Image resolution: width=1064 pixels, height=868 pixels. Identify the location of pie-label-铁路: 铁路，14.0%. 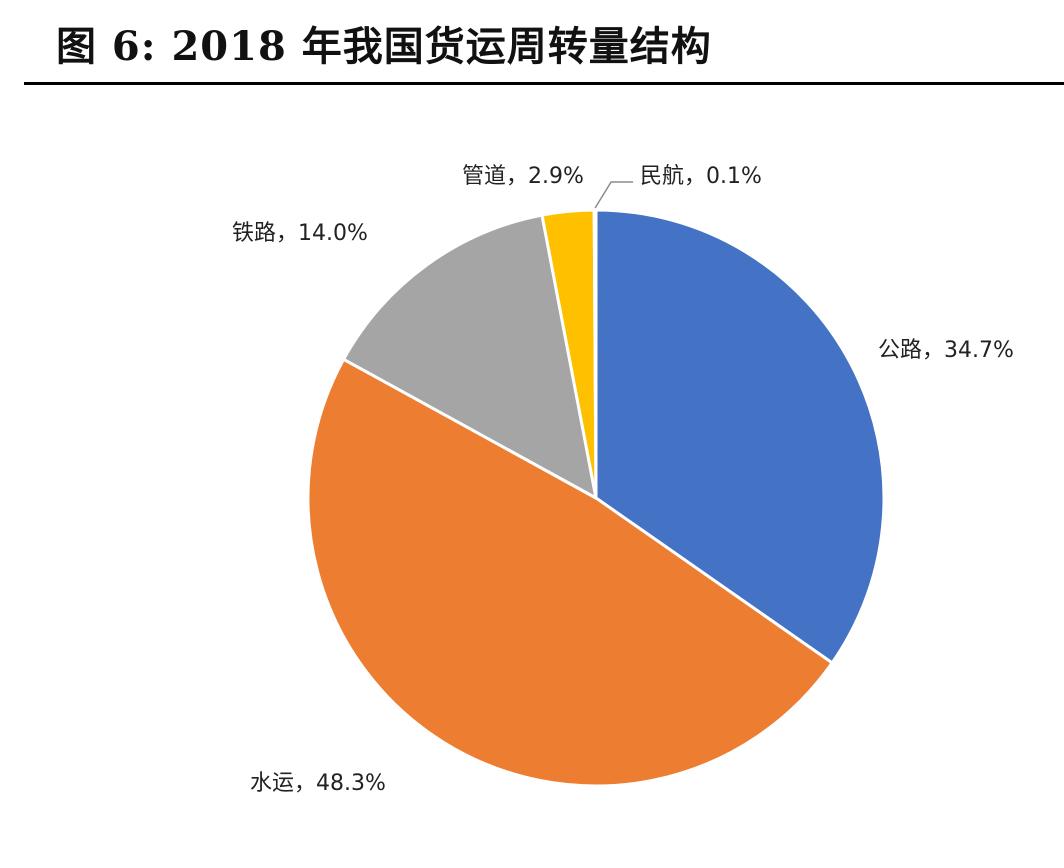
(300, 233).